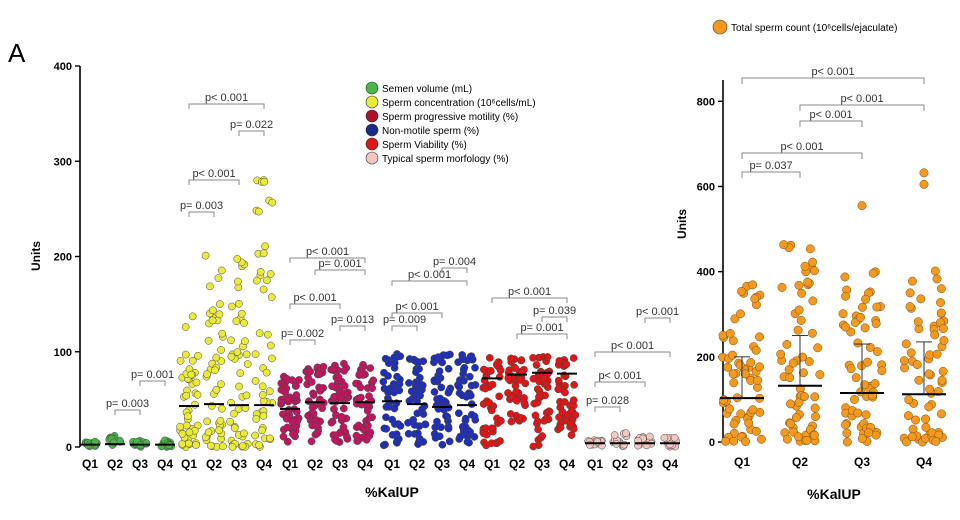  Describe the element at coordinates (834, 494) in the screenshot. I see `x-axis-title-right: %KalUP` at that location.